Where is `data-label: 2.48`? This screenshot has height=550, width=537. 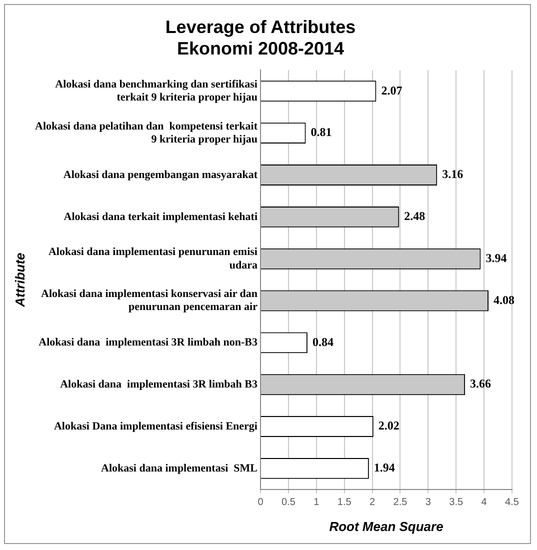 data-label: 2.48 is located at coordinates (415, 216).